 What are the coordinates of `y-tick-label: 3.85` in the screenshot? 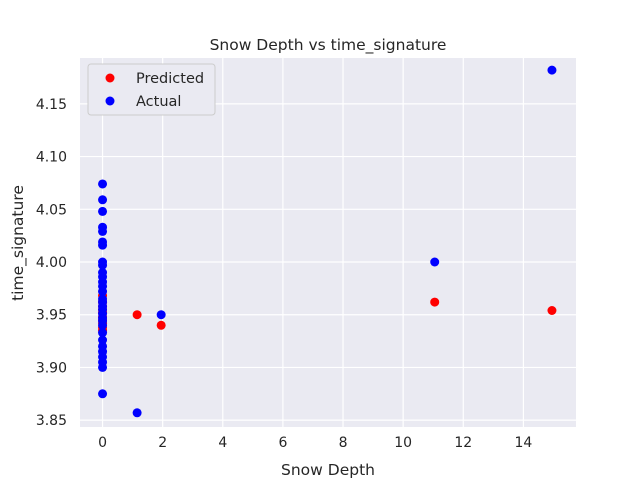 It's located at (51, 421).